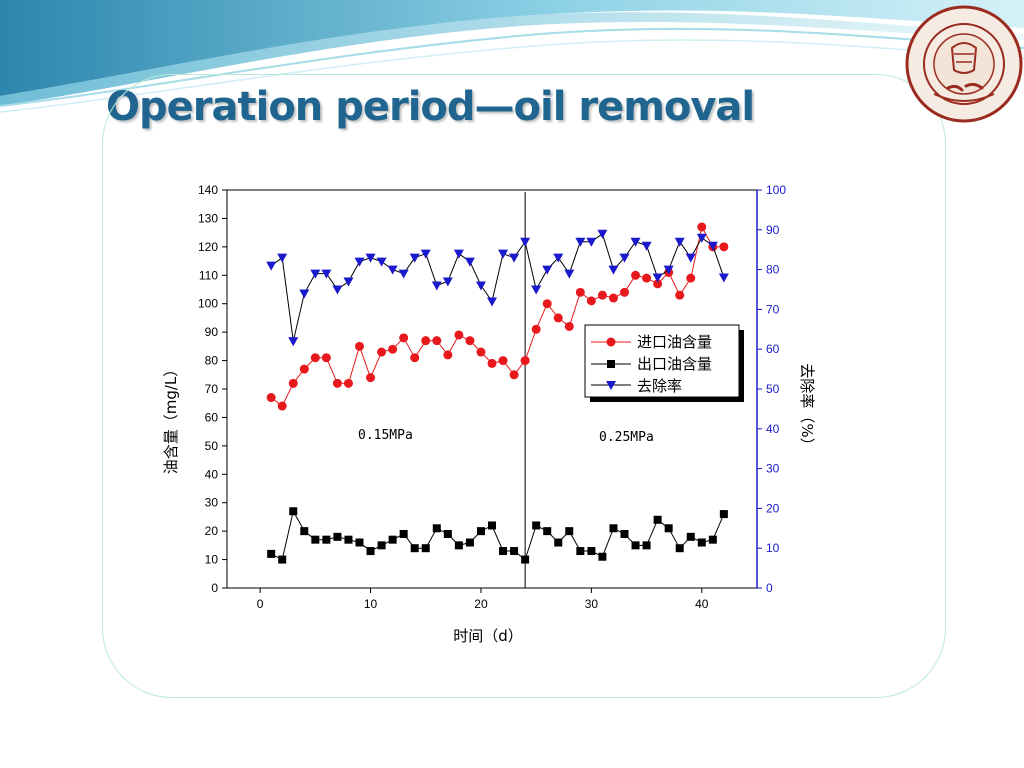 This screenshot has height=768, width=1024. Describe the element at coordinates (626, 437) in the screenshot. I see `annotation-025mpa: 0.25MPa` at that location.